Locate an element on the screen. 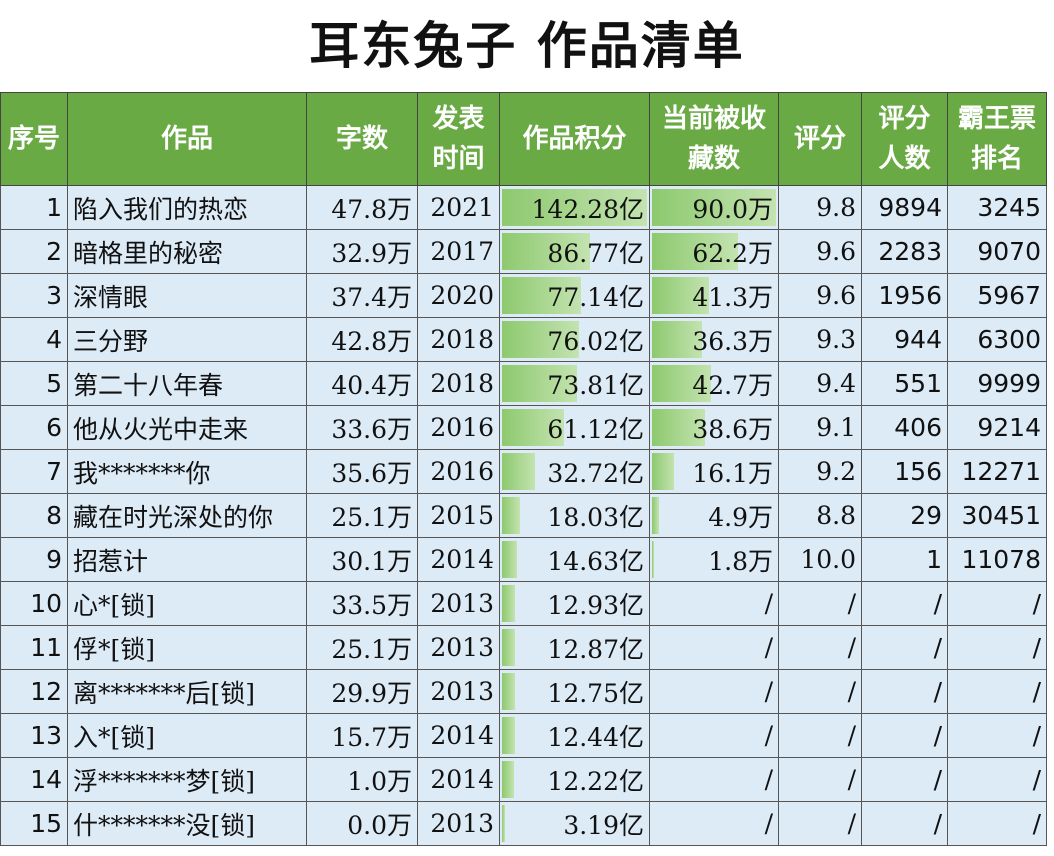 The image size is (1054, 856). header-text: 评分 is located at coordinates (819, 139).